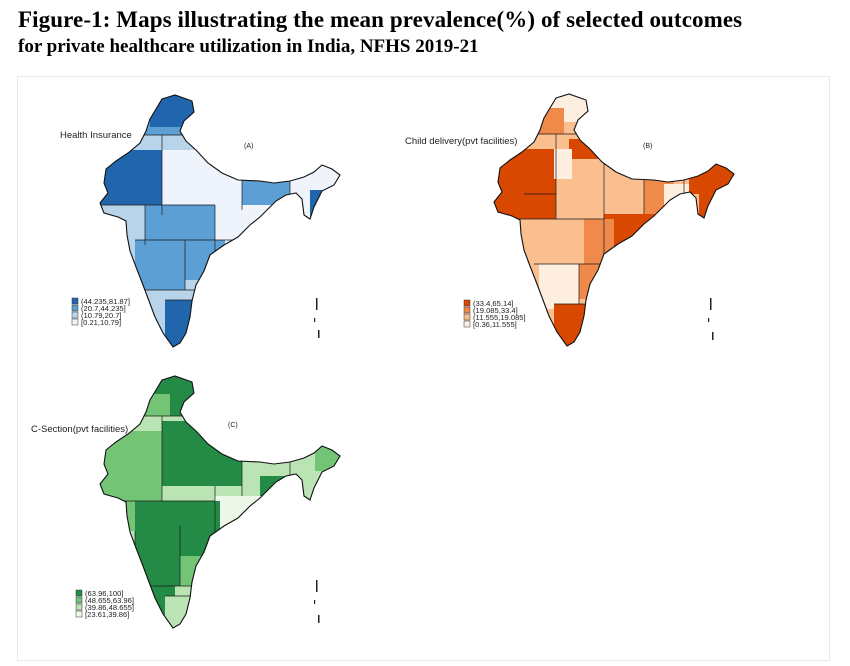  I want to click on legend-a-3: (10.79,20.7], so click(101, 315).